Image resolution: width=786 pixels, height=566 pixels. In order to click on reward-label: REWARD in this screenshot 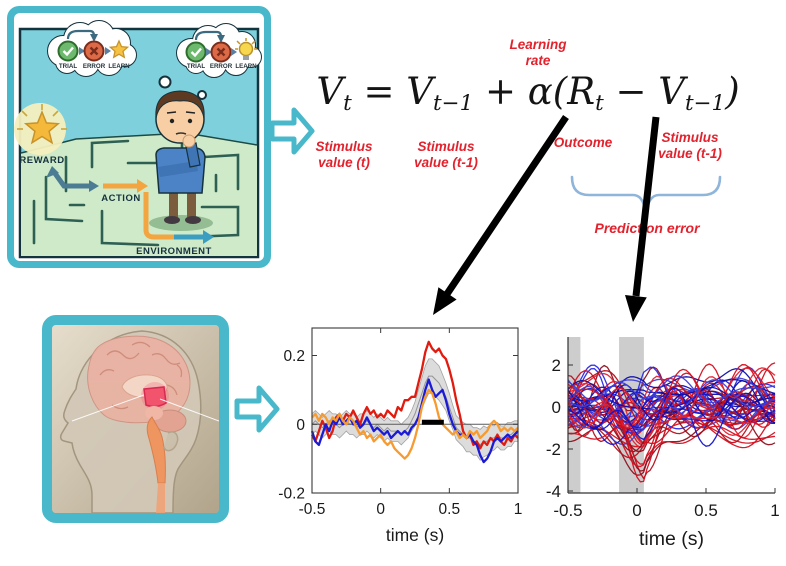, I will do `click(41, 160)`.